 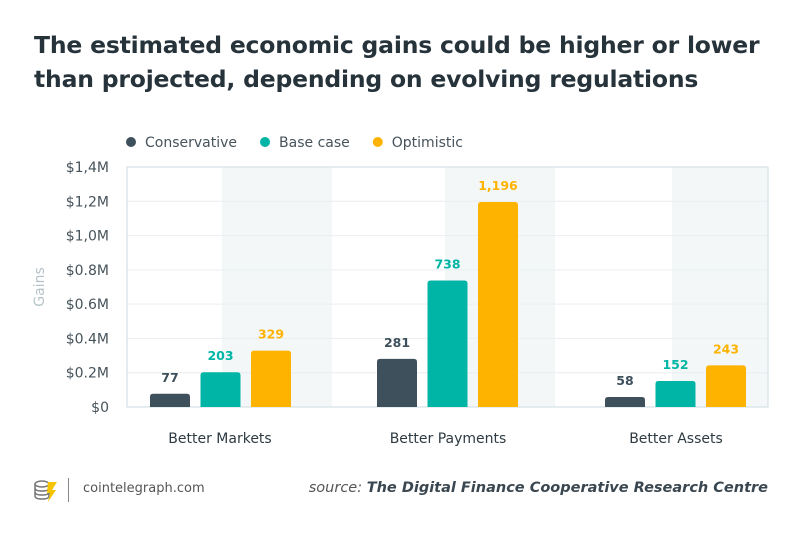 I want to click on y-tick-label: $1,0M, so click(x=87, y=237).